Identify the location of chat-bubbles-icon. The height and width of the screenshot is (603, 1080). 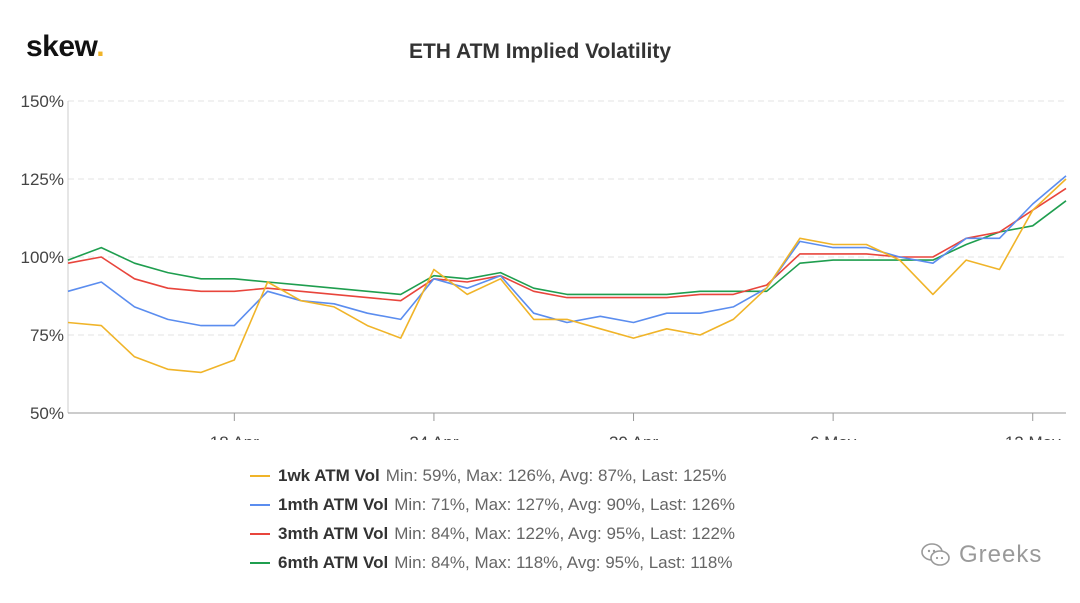
(935, 554).